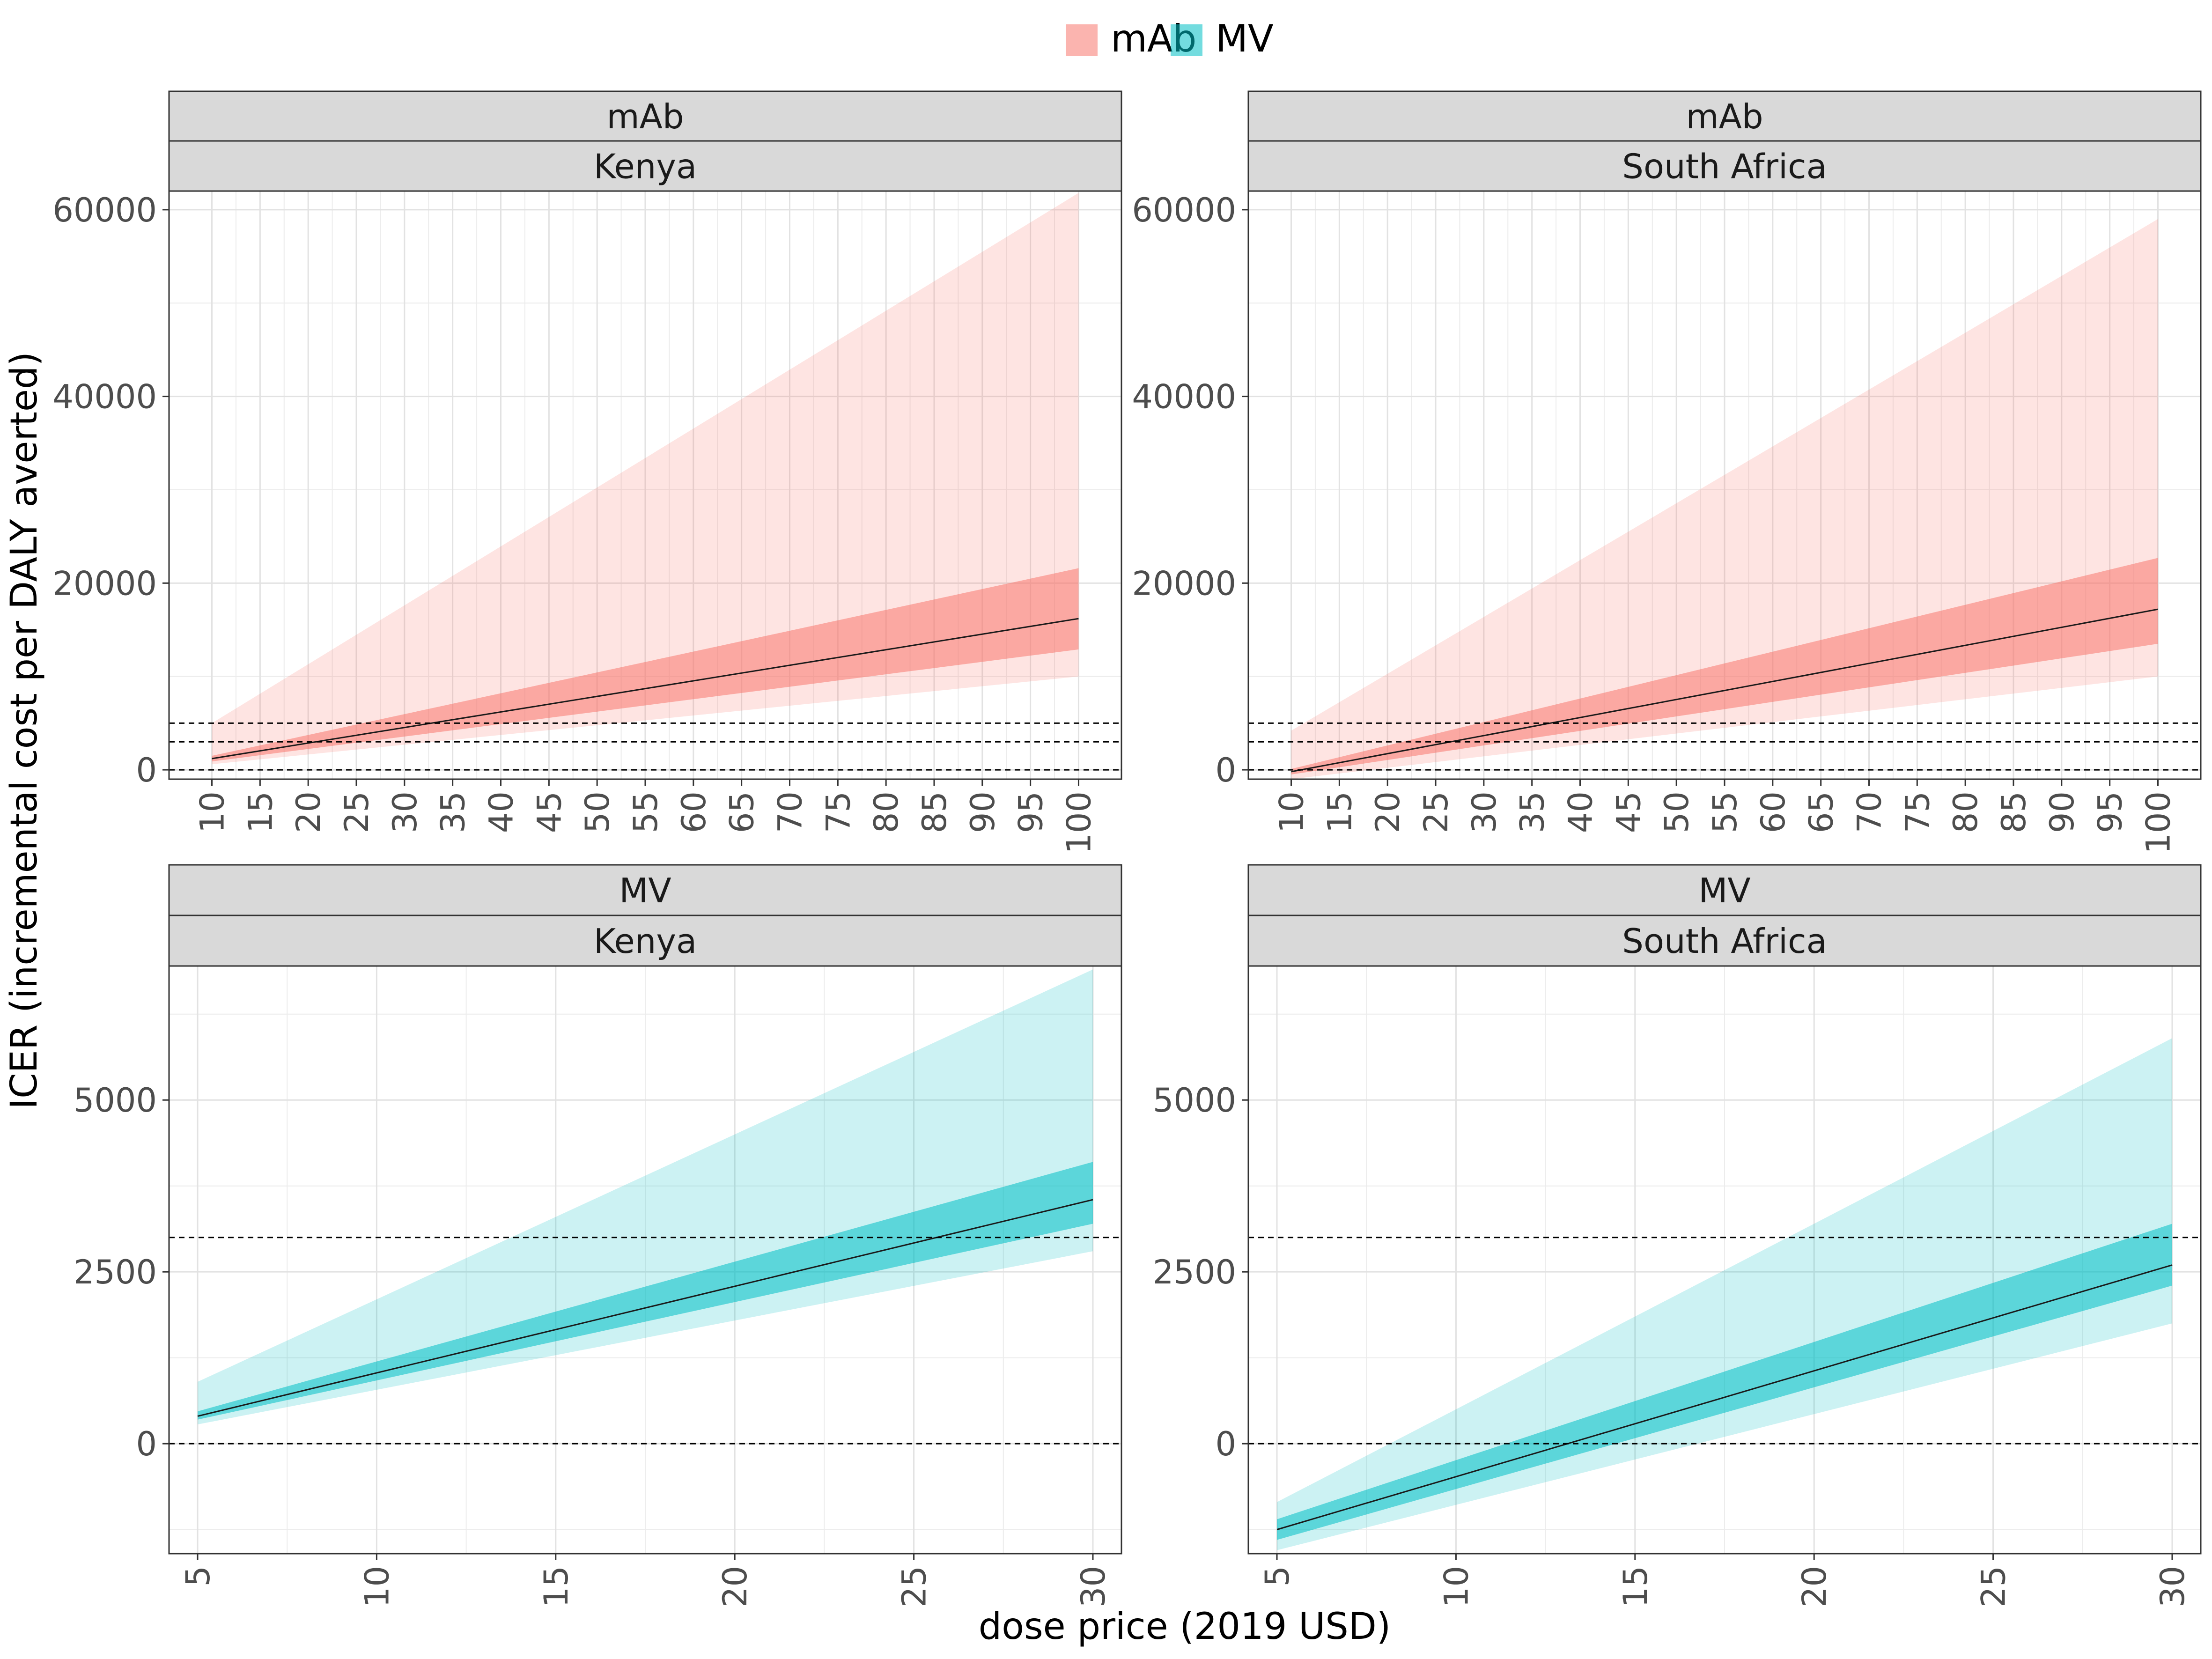  What do you see at coordinates (2158, 822) in the screenshot?
I see `x-tick-label: 100` at bounding box center [2158, 822].